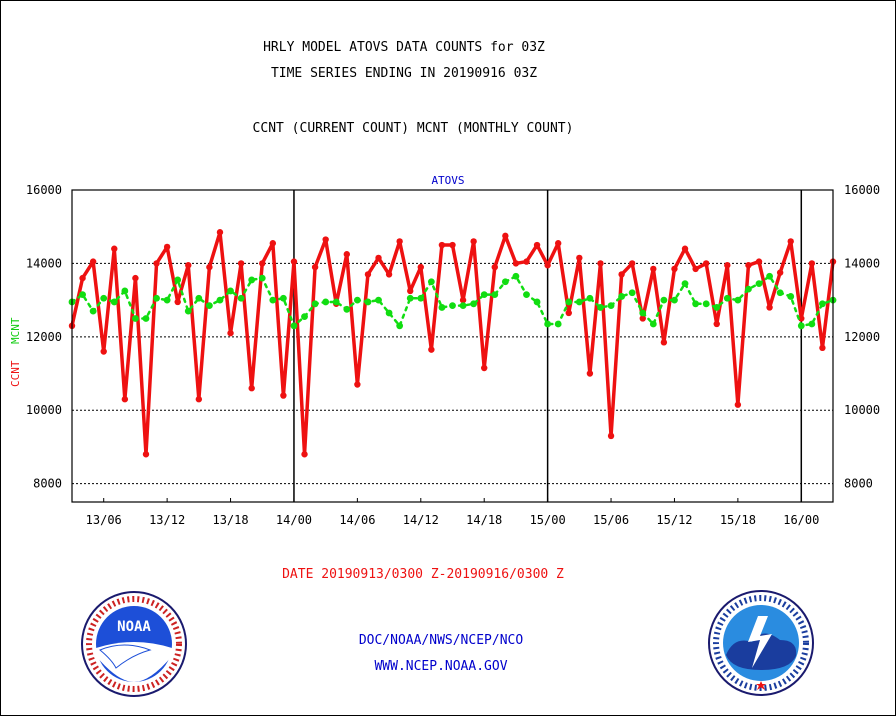  I want to click on x-tick-label-2: 13/18, so click(230, 520).